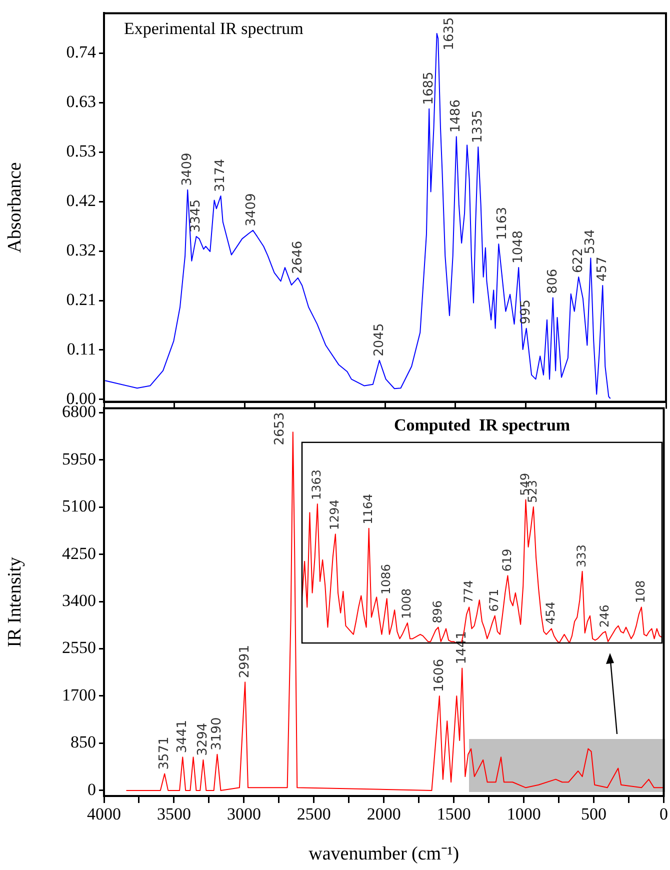  Describe the element at coordinates (428, 88) in the screenshot. I see `annotation: 1685` at that location.